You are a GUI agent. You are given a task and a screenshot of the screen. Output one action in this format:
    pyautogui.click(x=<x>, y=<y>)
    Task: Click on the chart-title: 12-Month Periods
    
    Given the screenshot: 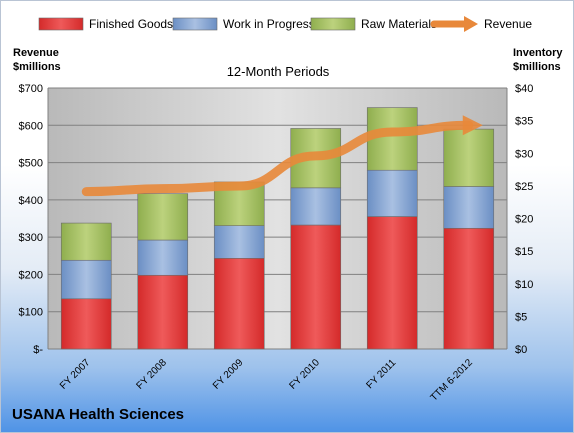 What is the action you would take?
    pyautogui.click(x=278, y=71)
    